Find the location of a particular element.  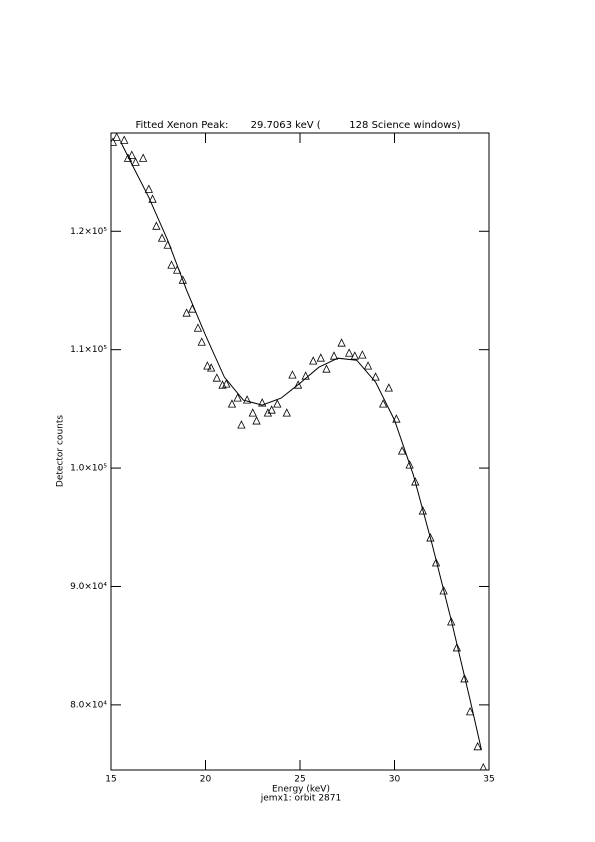

subtitle: jemx1: orbit 2871 is located at coordinates (300, 799).